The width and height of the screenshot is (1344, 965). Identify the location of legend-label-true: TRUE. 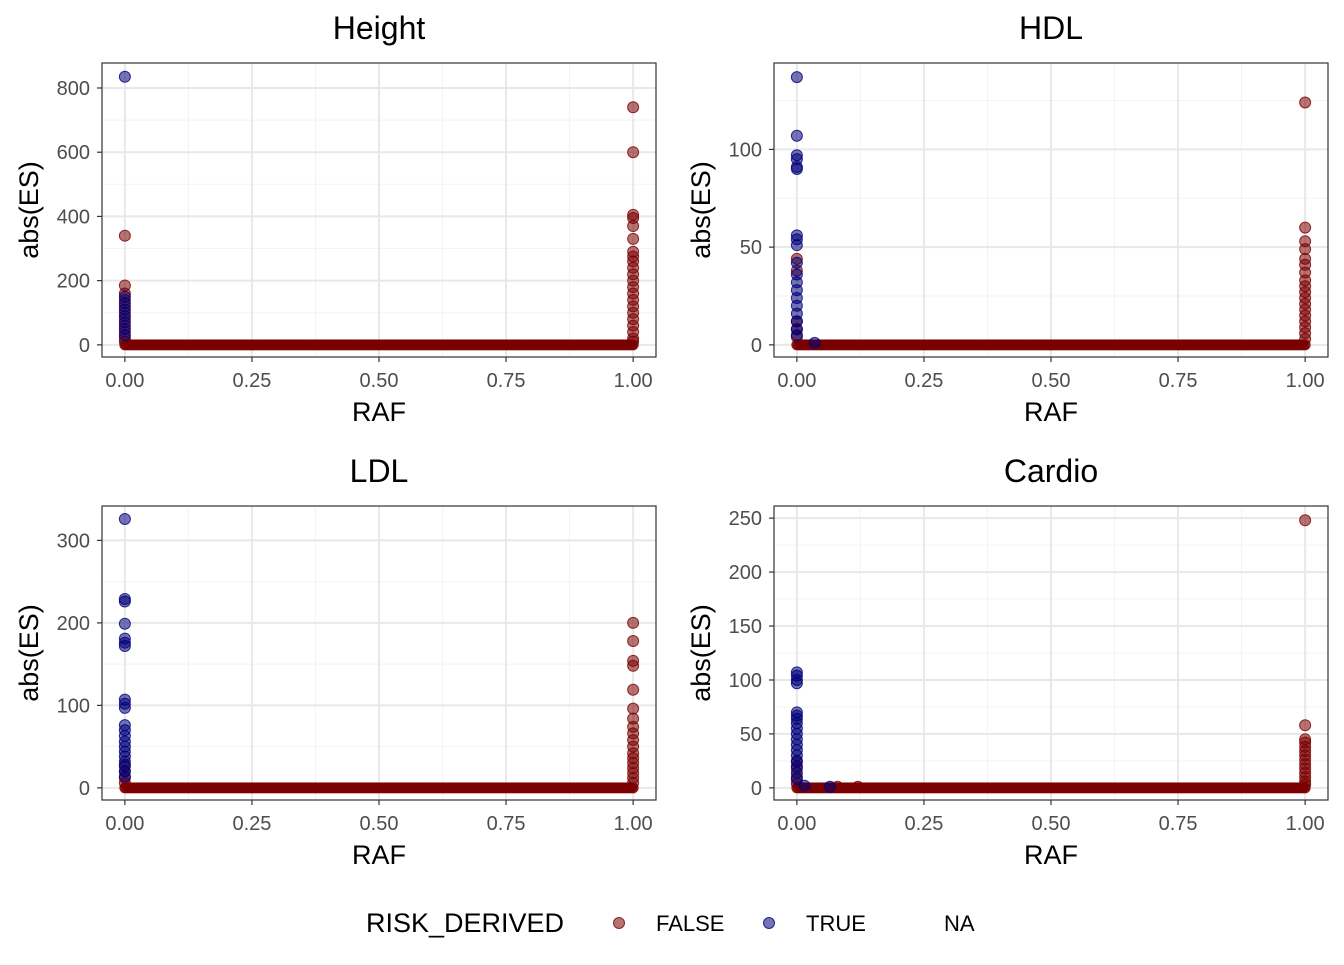
(836, 923).